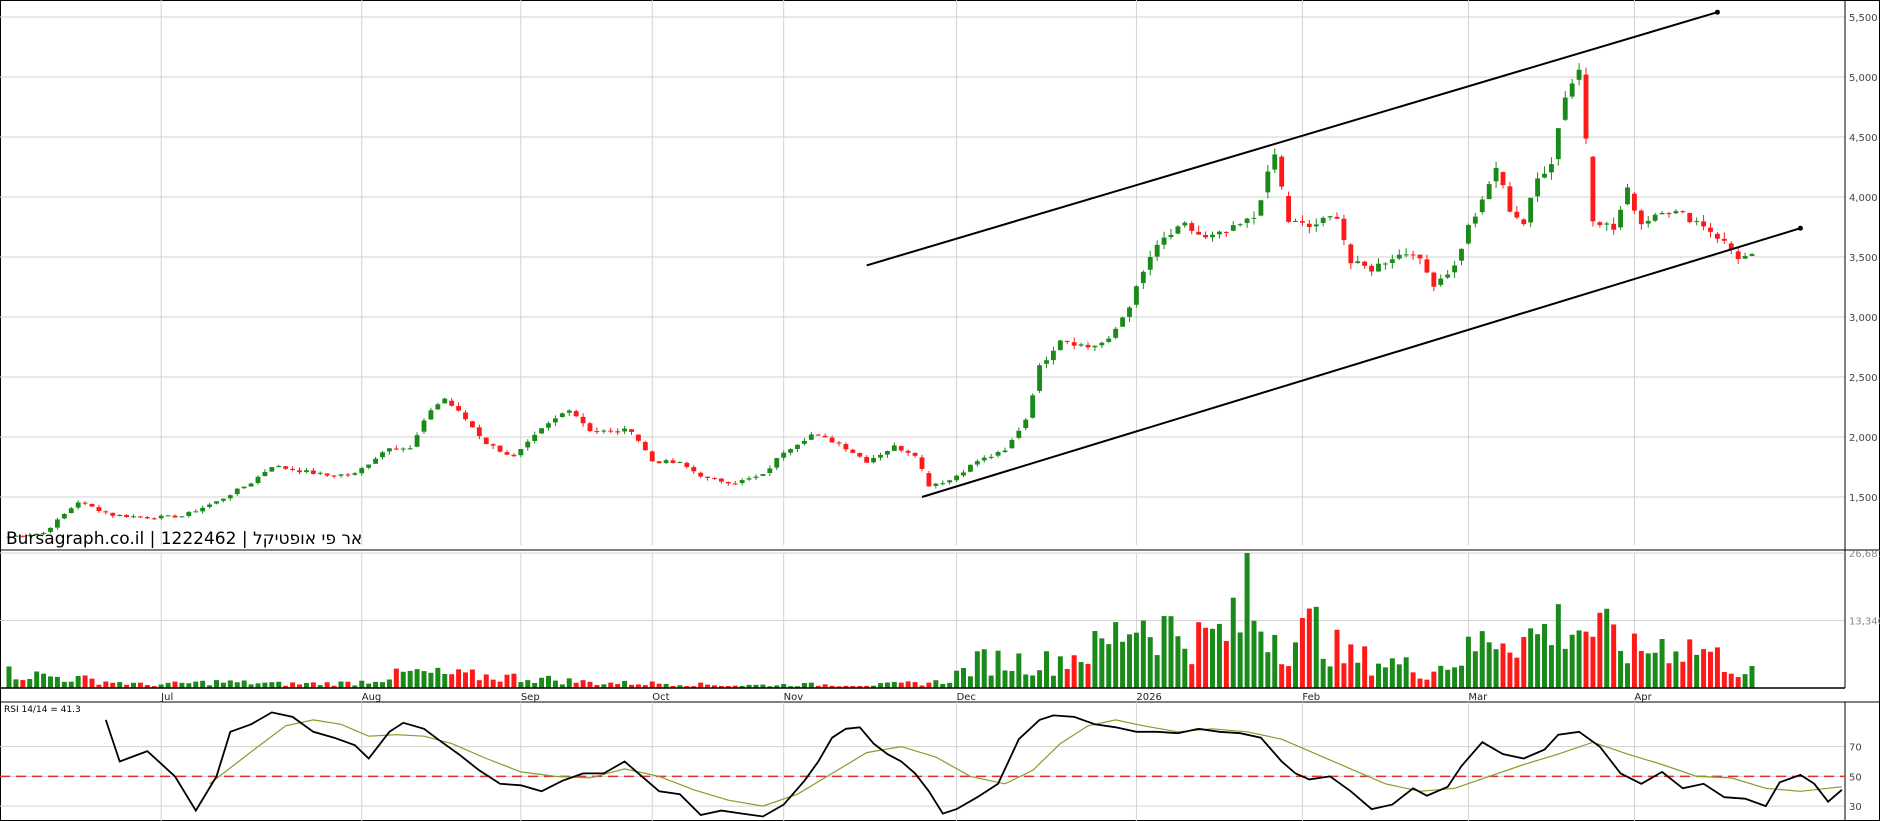  I want to click on volume-tick-label: 13,340, so click(1864, 622).